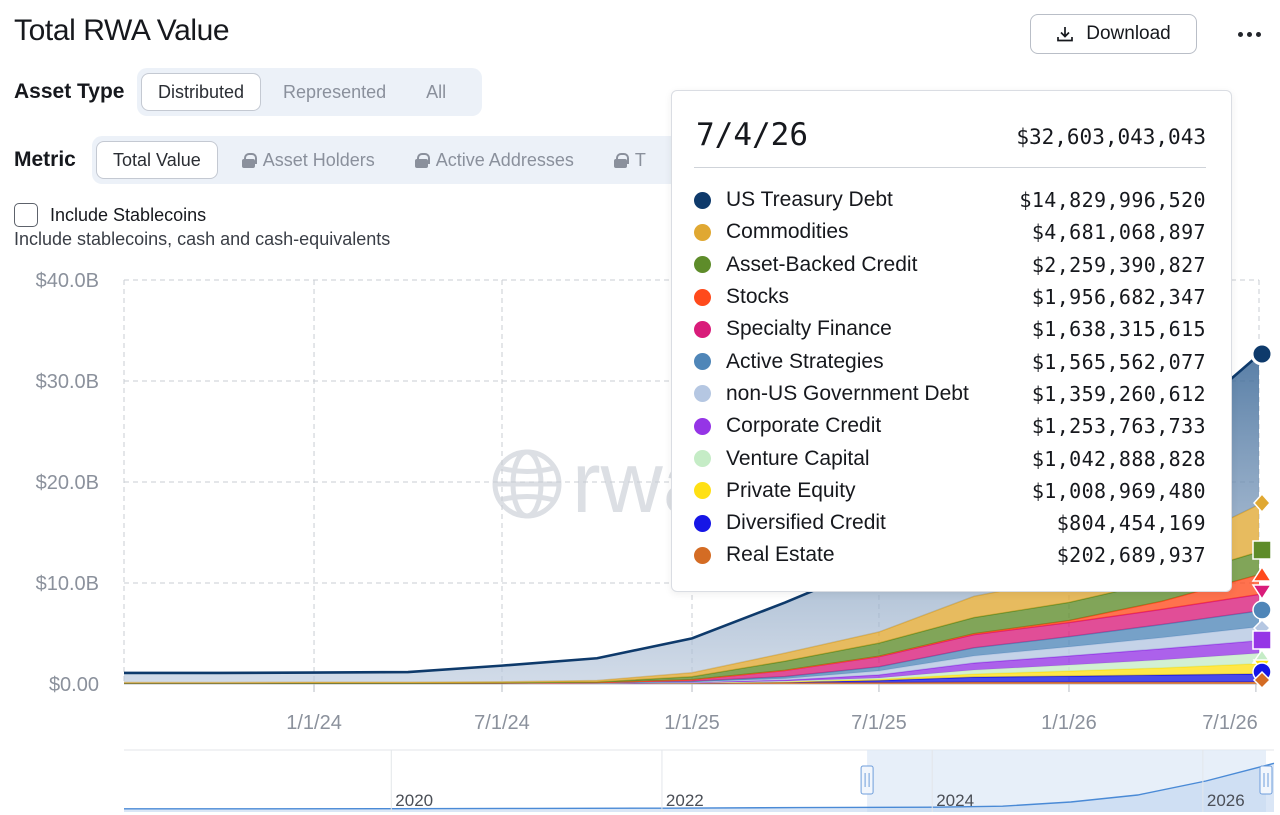 Image resolution: width=1280 pixels, height=815 pixels. I want to click on more-options-icon, so click(1249, 34).